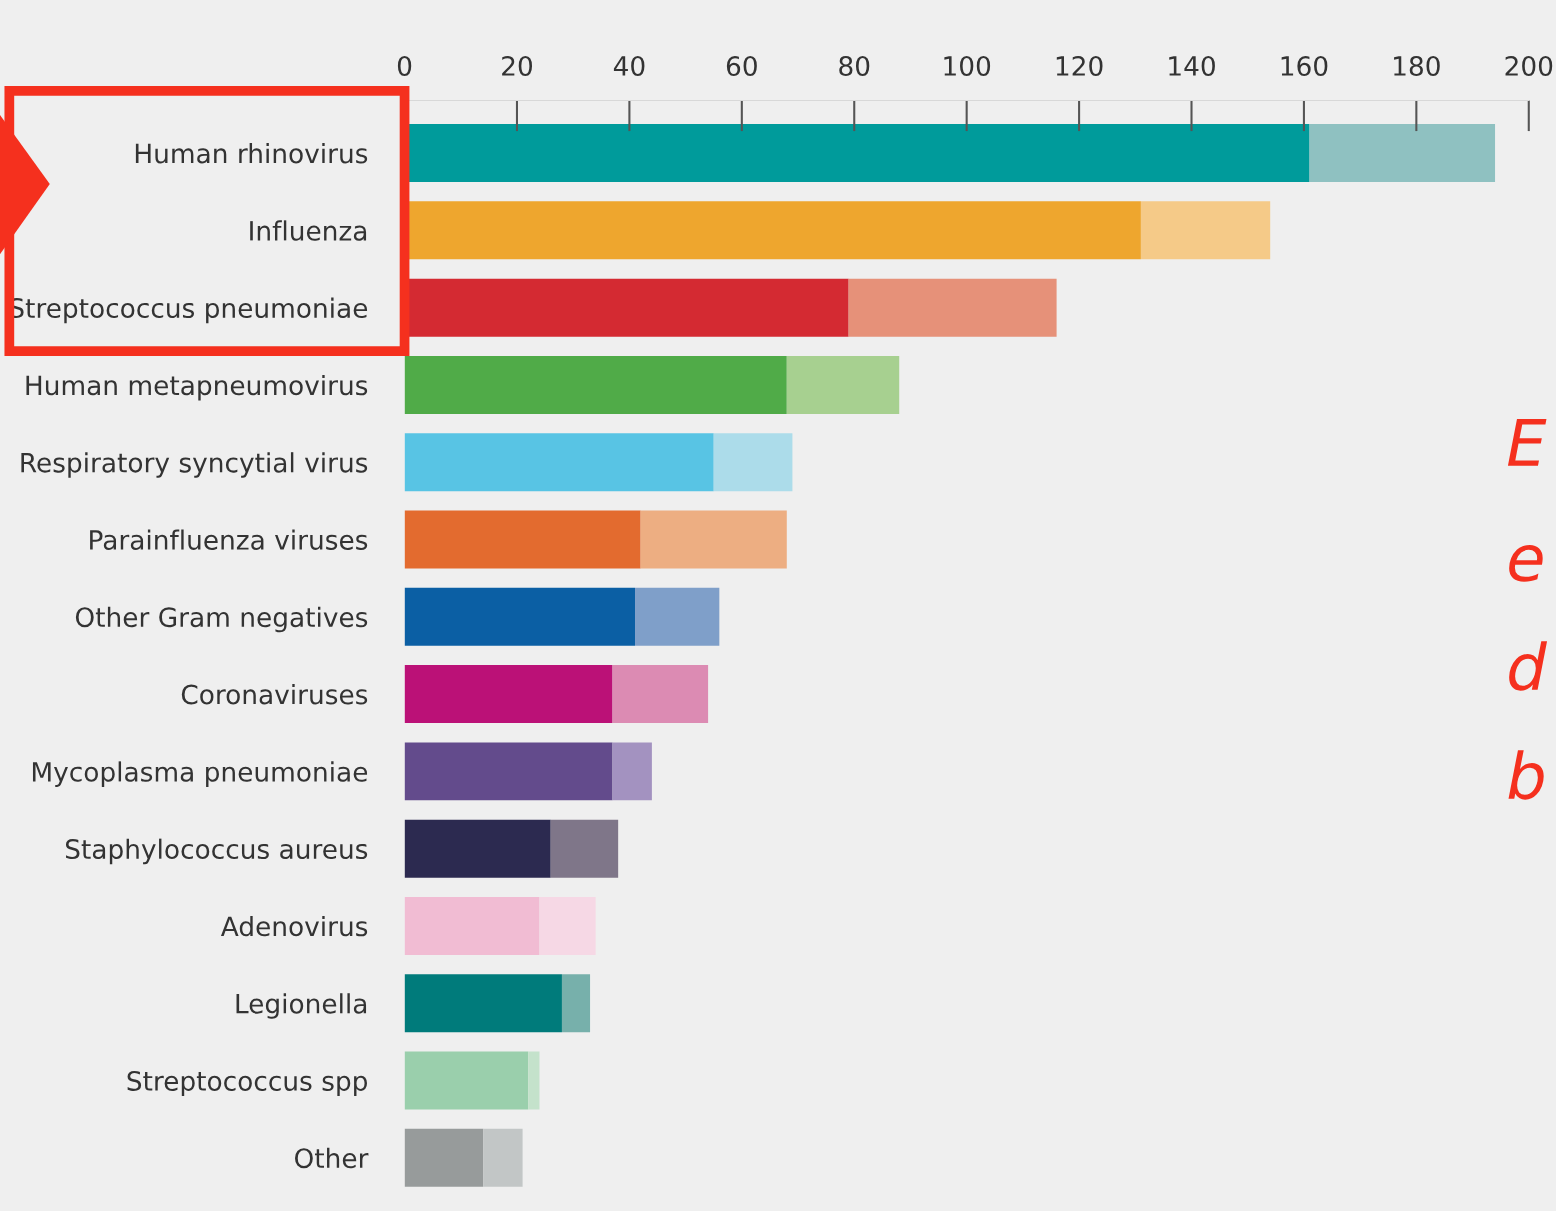  I want to click on x-tick-label: 200, so click(1529, 65).